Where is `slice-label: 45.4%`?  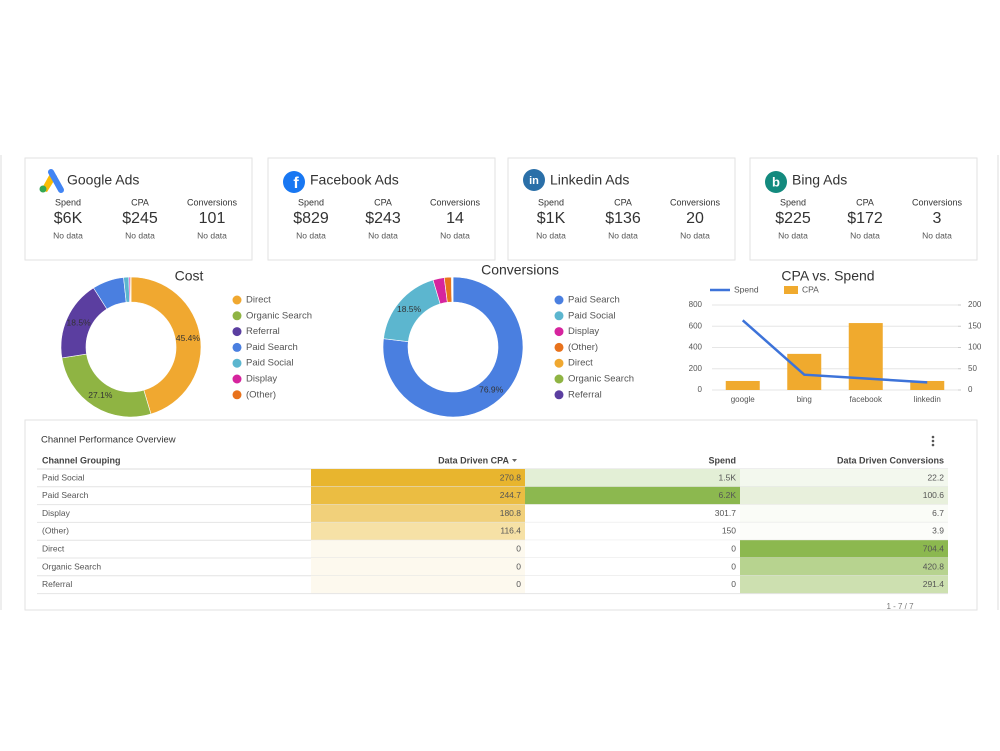
slice-label: 45.4% is located at coordinates (188, 338).